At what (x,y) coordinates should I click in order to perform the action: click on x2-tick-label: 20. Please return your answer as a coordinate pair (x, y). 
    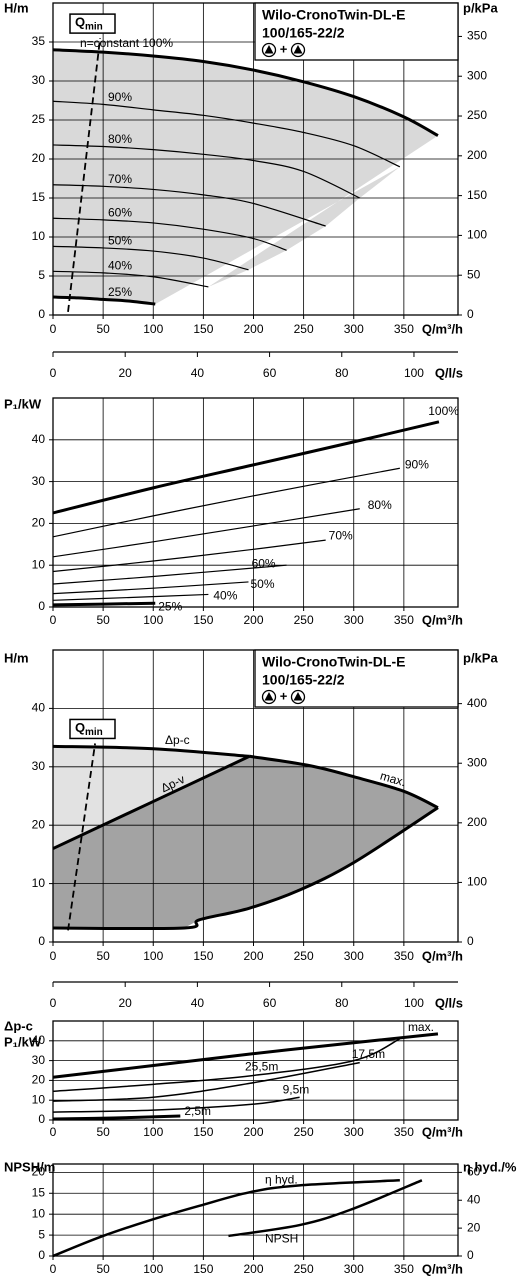
    Looking at the image, I should click on (126, 373).